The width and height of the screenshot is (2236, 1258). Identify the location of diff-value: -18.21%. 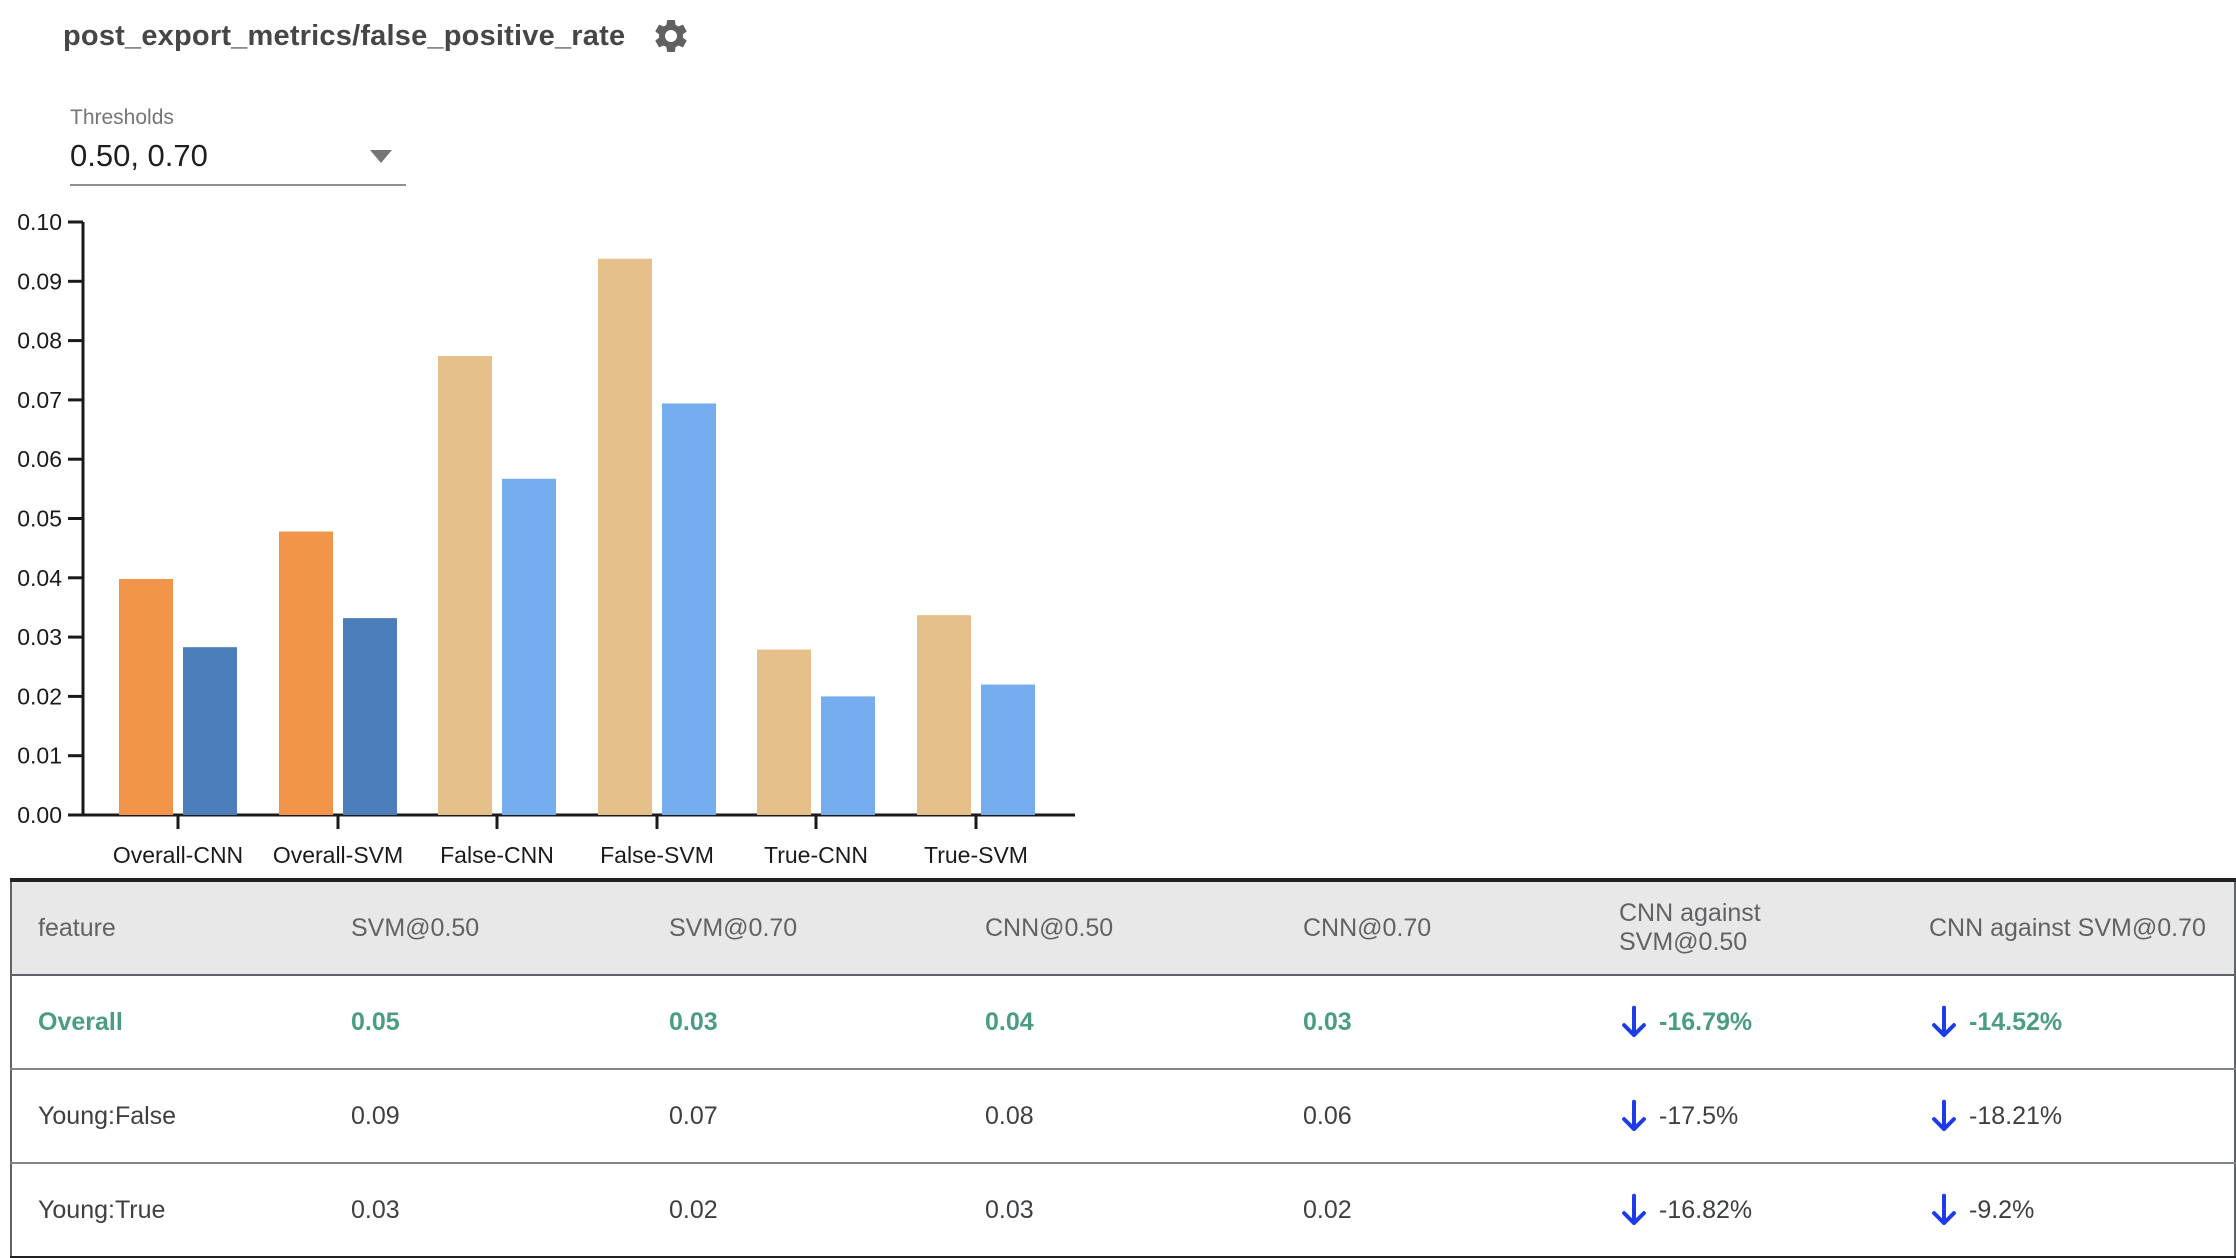
(2016, 1115).